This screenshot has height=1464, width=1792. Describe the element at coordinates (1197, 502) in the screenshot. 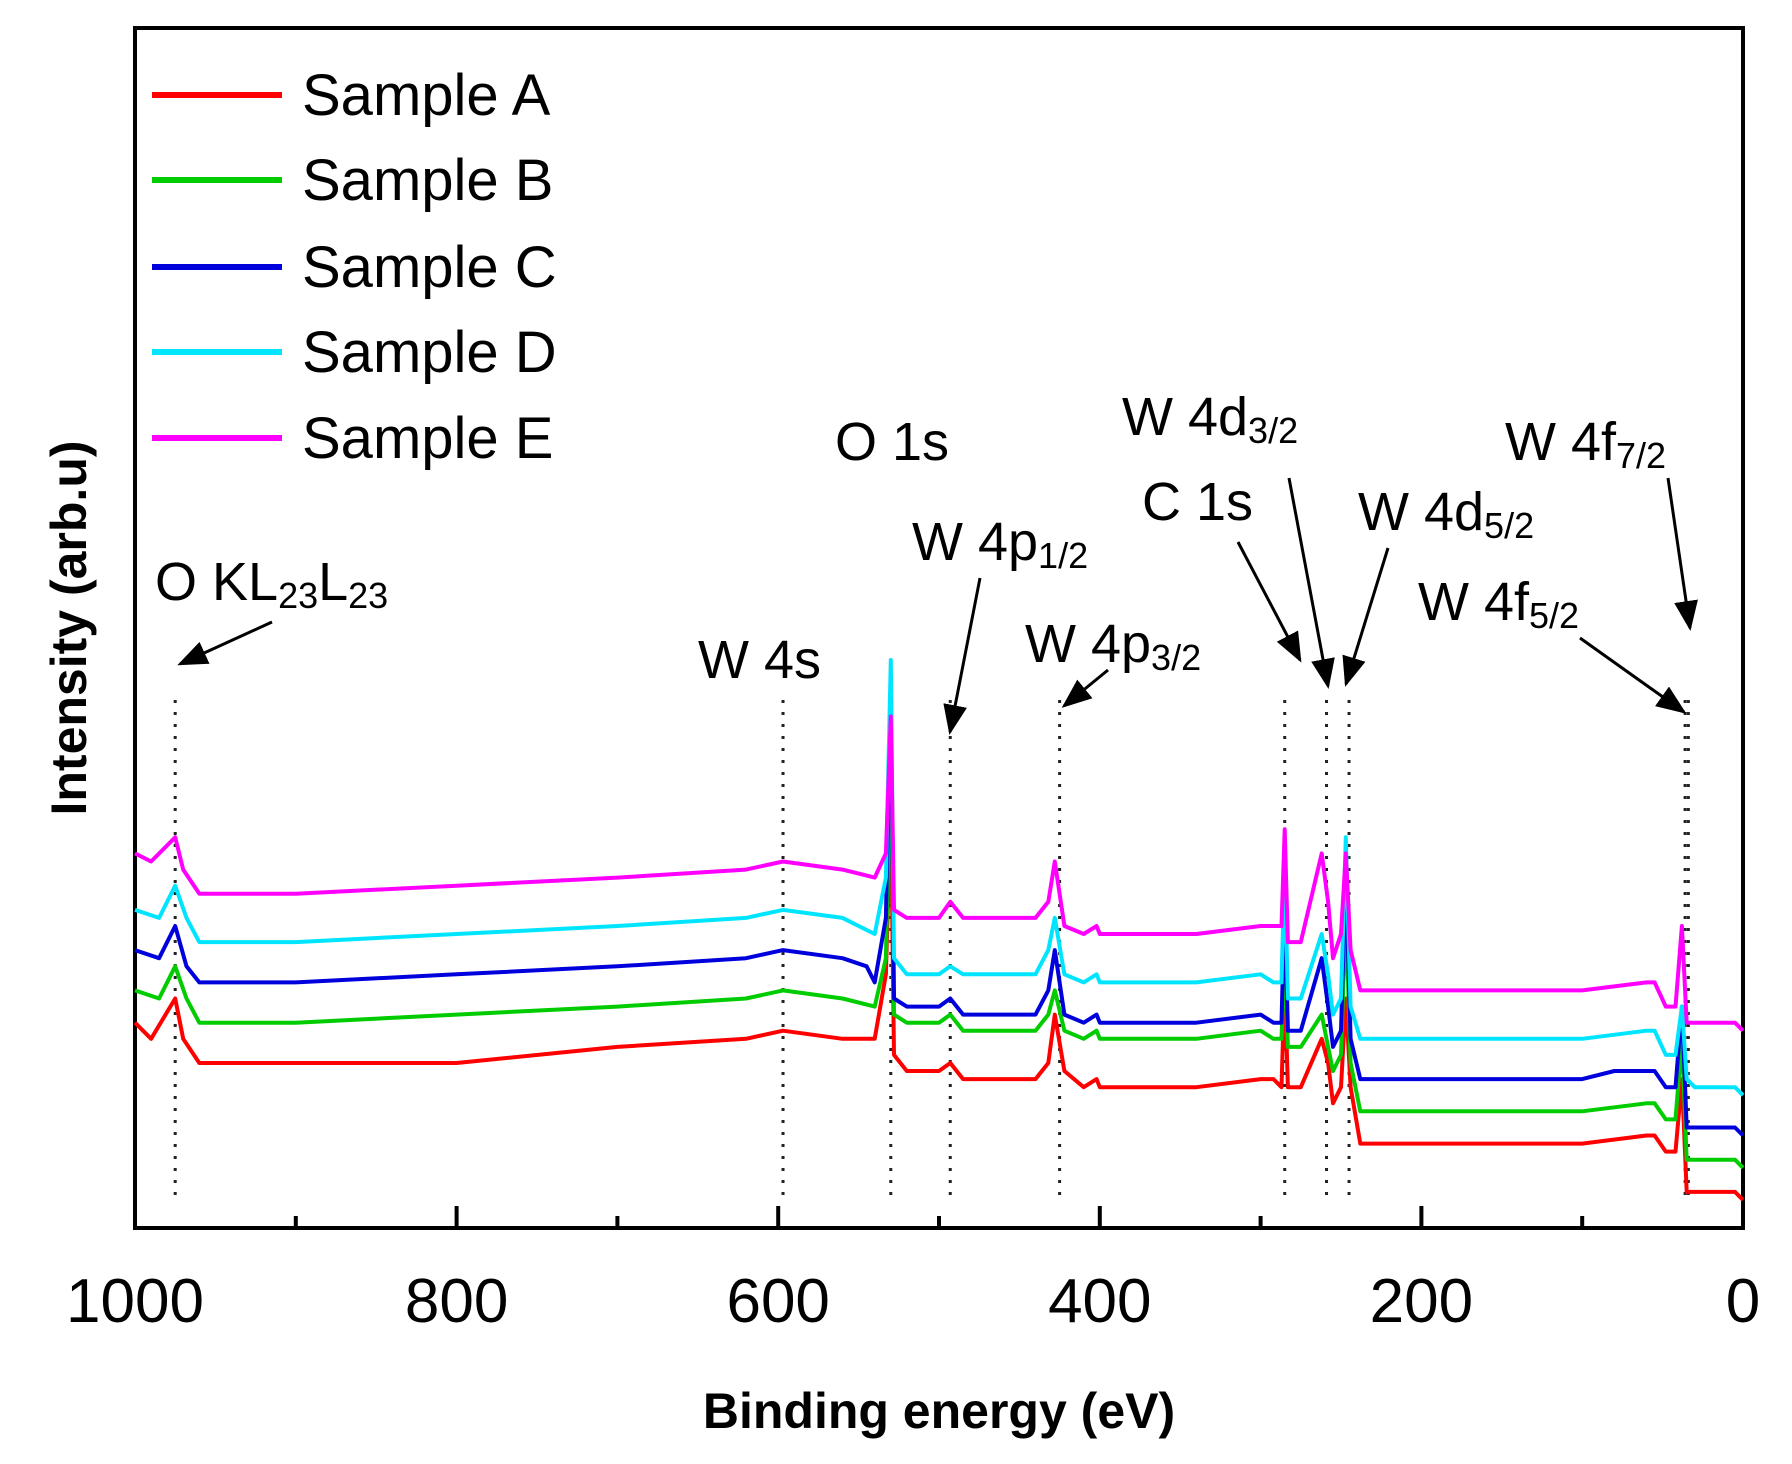

I see `annotation-c-1s: C 1s` at that location.